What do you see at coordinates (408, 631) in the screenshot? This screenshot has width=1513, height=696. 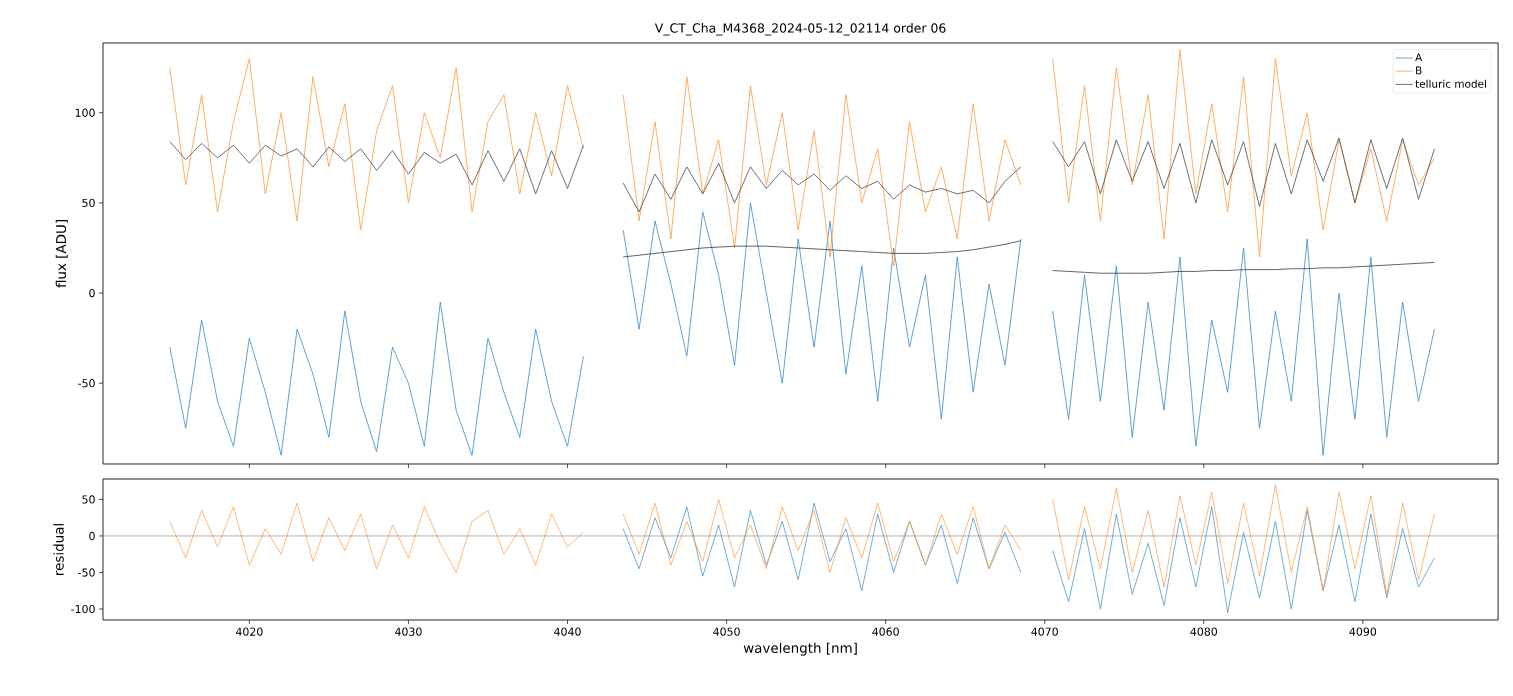 I see `x-tick-label: 4030` at bounding box center [408, 631].